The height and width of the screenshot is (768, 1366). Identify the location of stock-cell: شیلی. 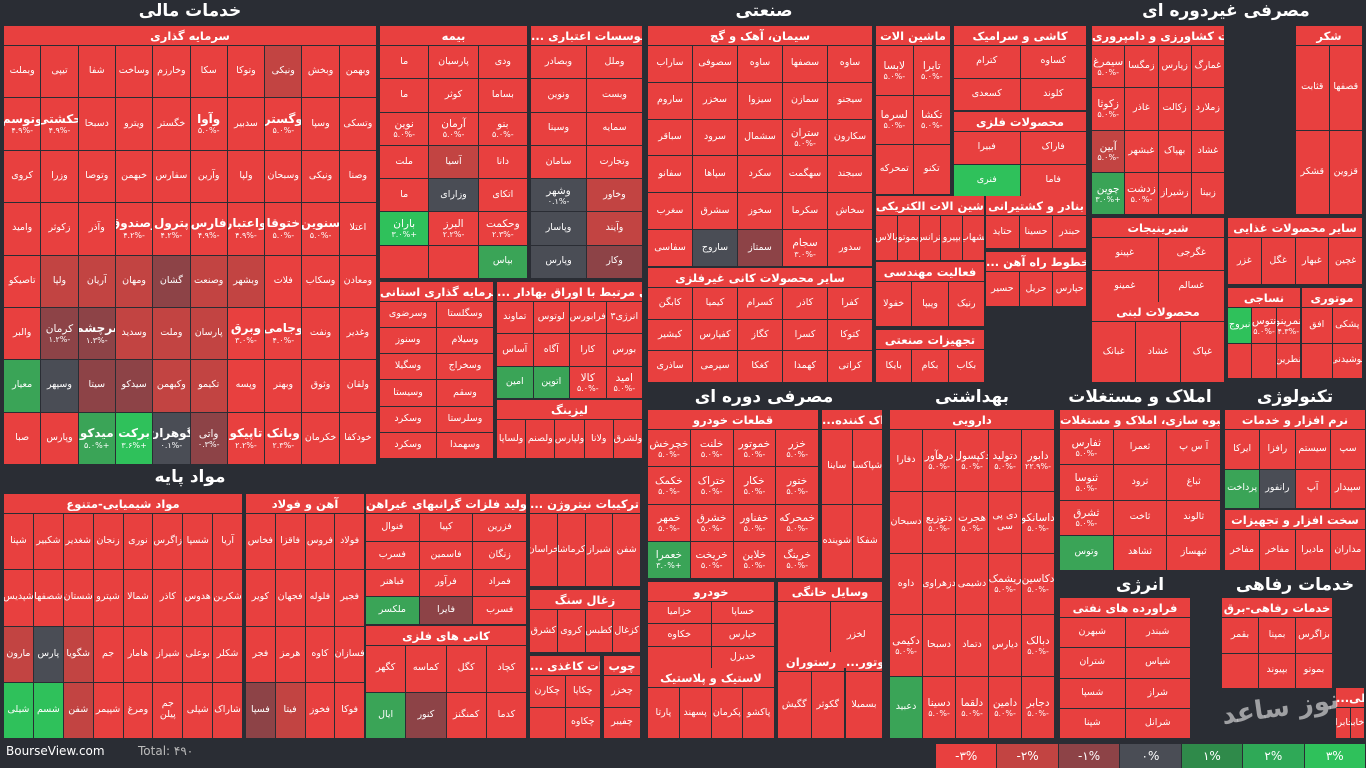
(18, 710).